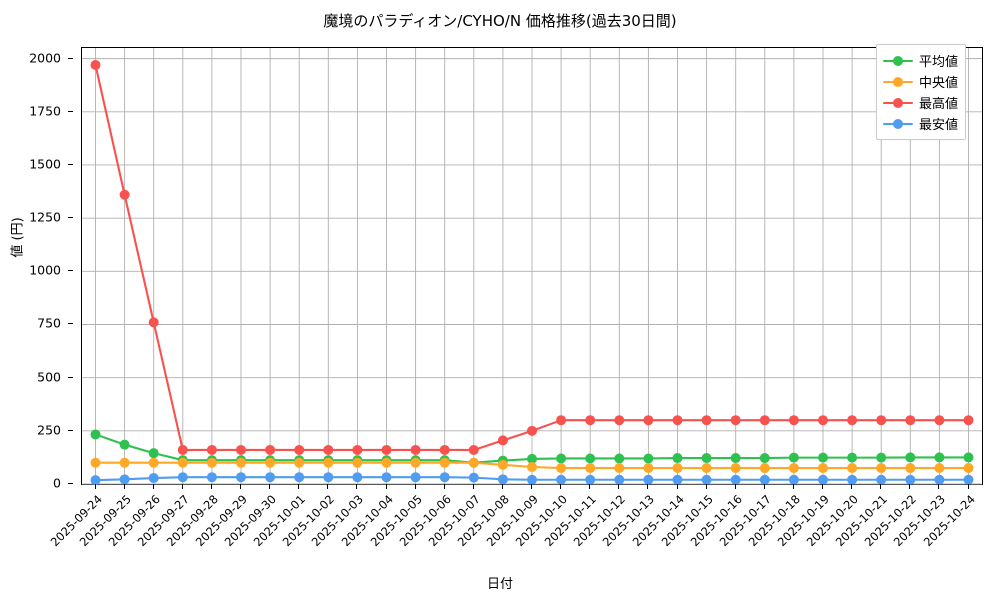  What do you see at coordinates (57, 483) in the screenshot?
I see `y-tick-label: 0` at bounding box center [57, 483].